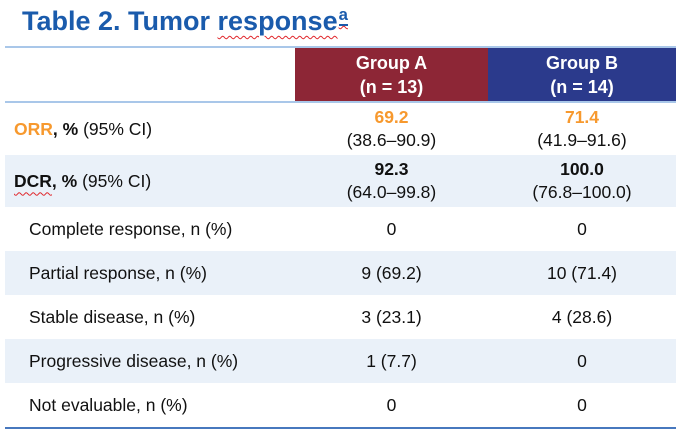 This screenshot has width=696, height=444. Describe the element at coordinates (391, 86) in the screenshot. I see `group-a-n: (n = 13)` at that location.